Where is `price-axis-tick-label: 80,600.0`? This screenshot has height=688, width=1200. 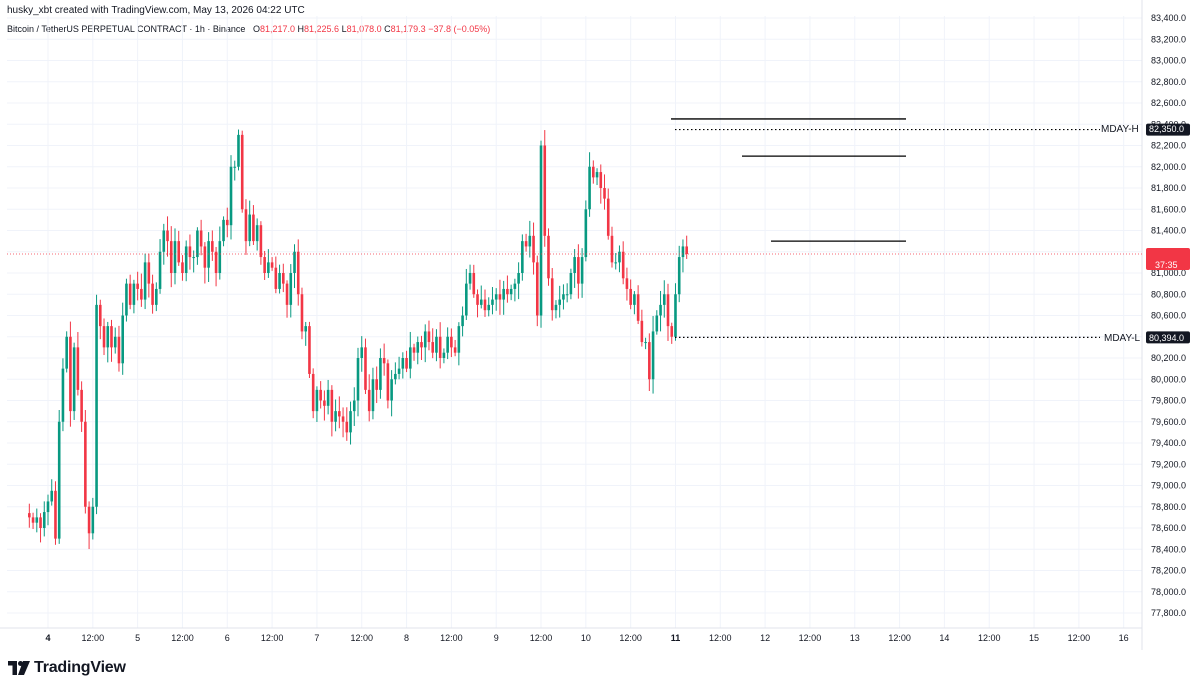 price-axis-tick-label: 80,600.0 is located at coordinates (1168, 316).